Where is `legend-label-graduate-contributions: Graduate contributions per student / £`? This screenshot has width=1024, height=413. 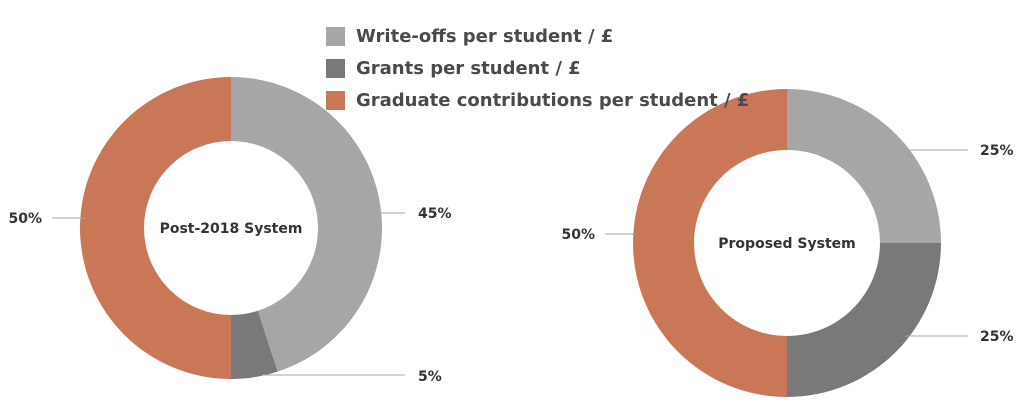
legend-label-graduate-contributions: Graduate contributions per student / £ is located at coordinates (553, 100).